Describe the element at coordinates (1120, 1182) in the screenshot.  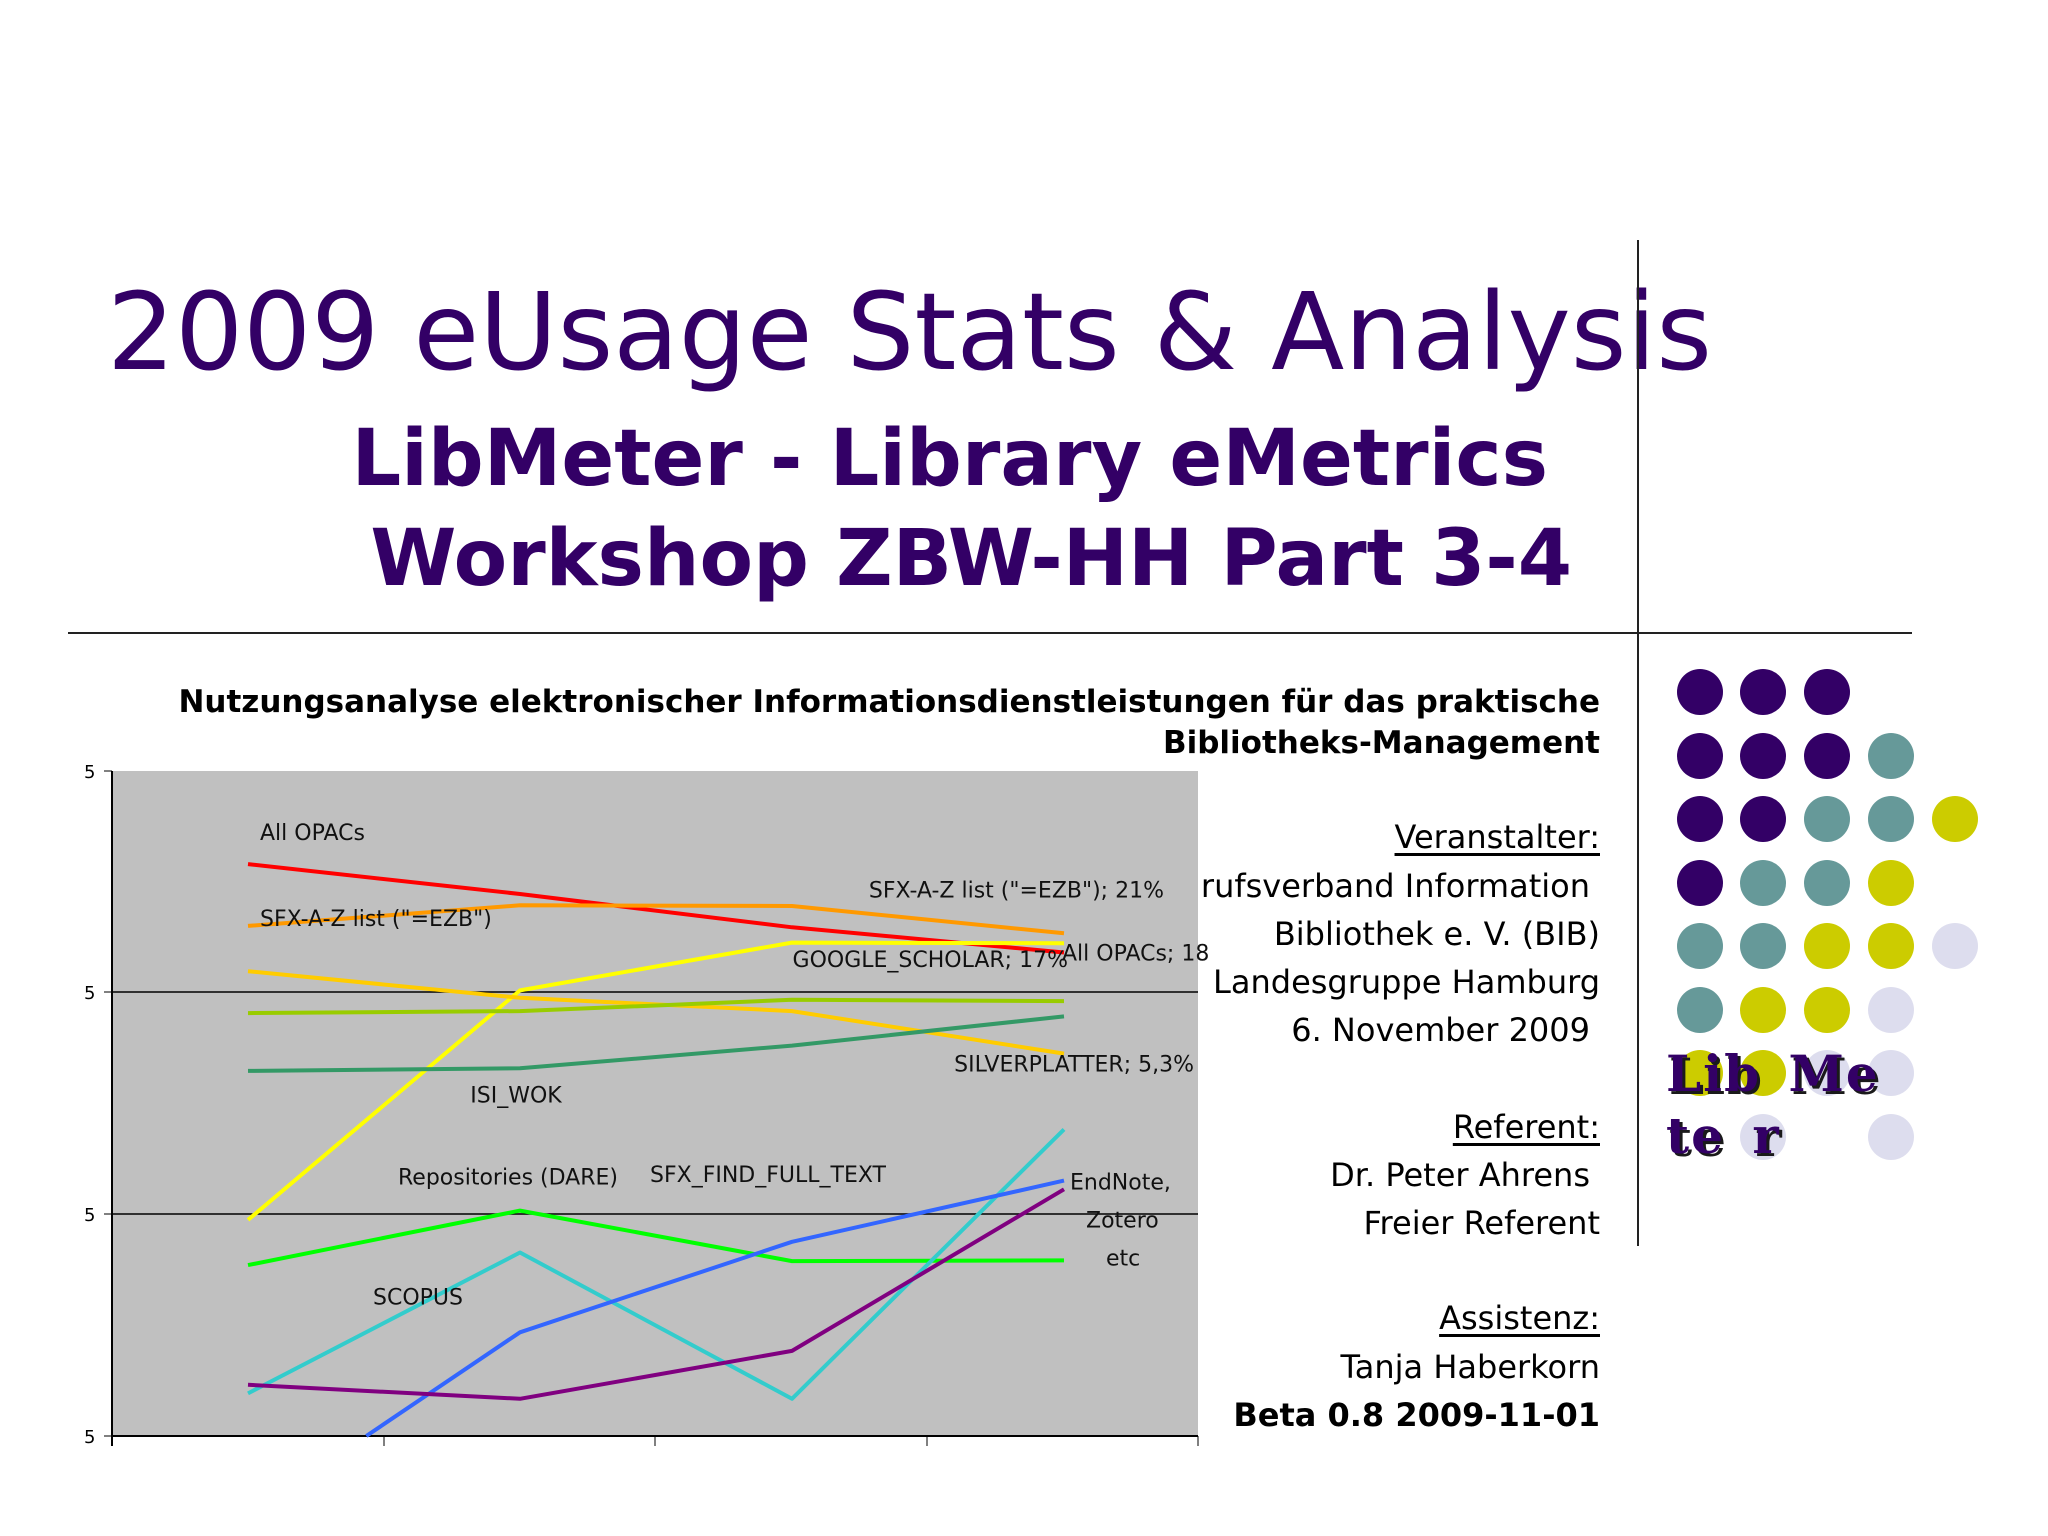
I see `series-label: EndNote,` at that location.